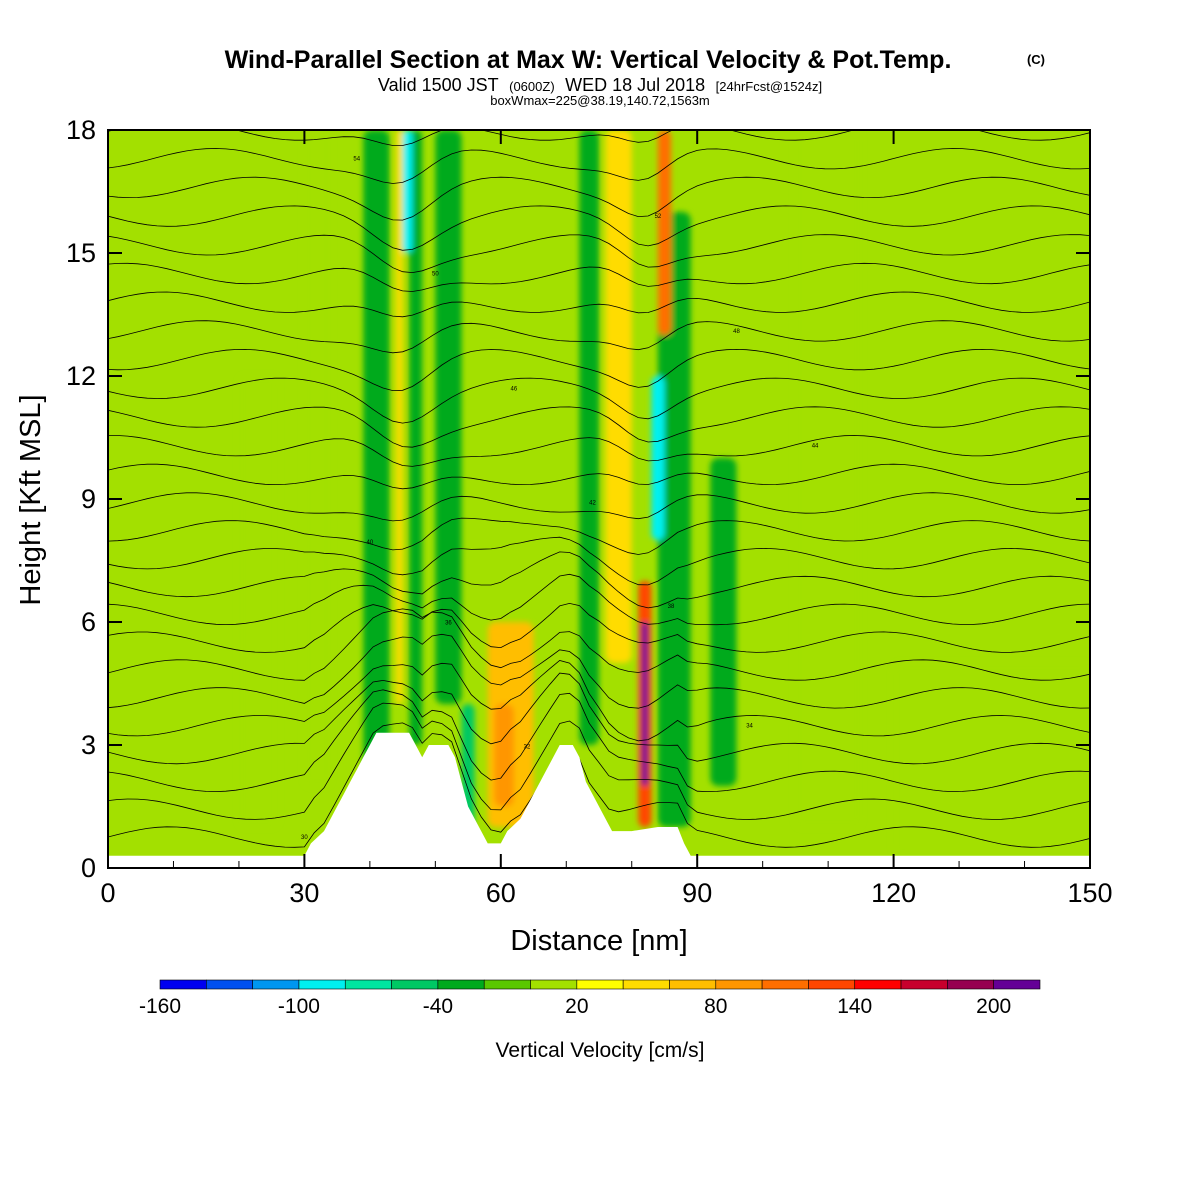  I want to click on x-tick-label: 150, so click(1089, 893).